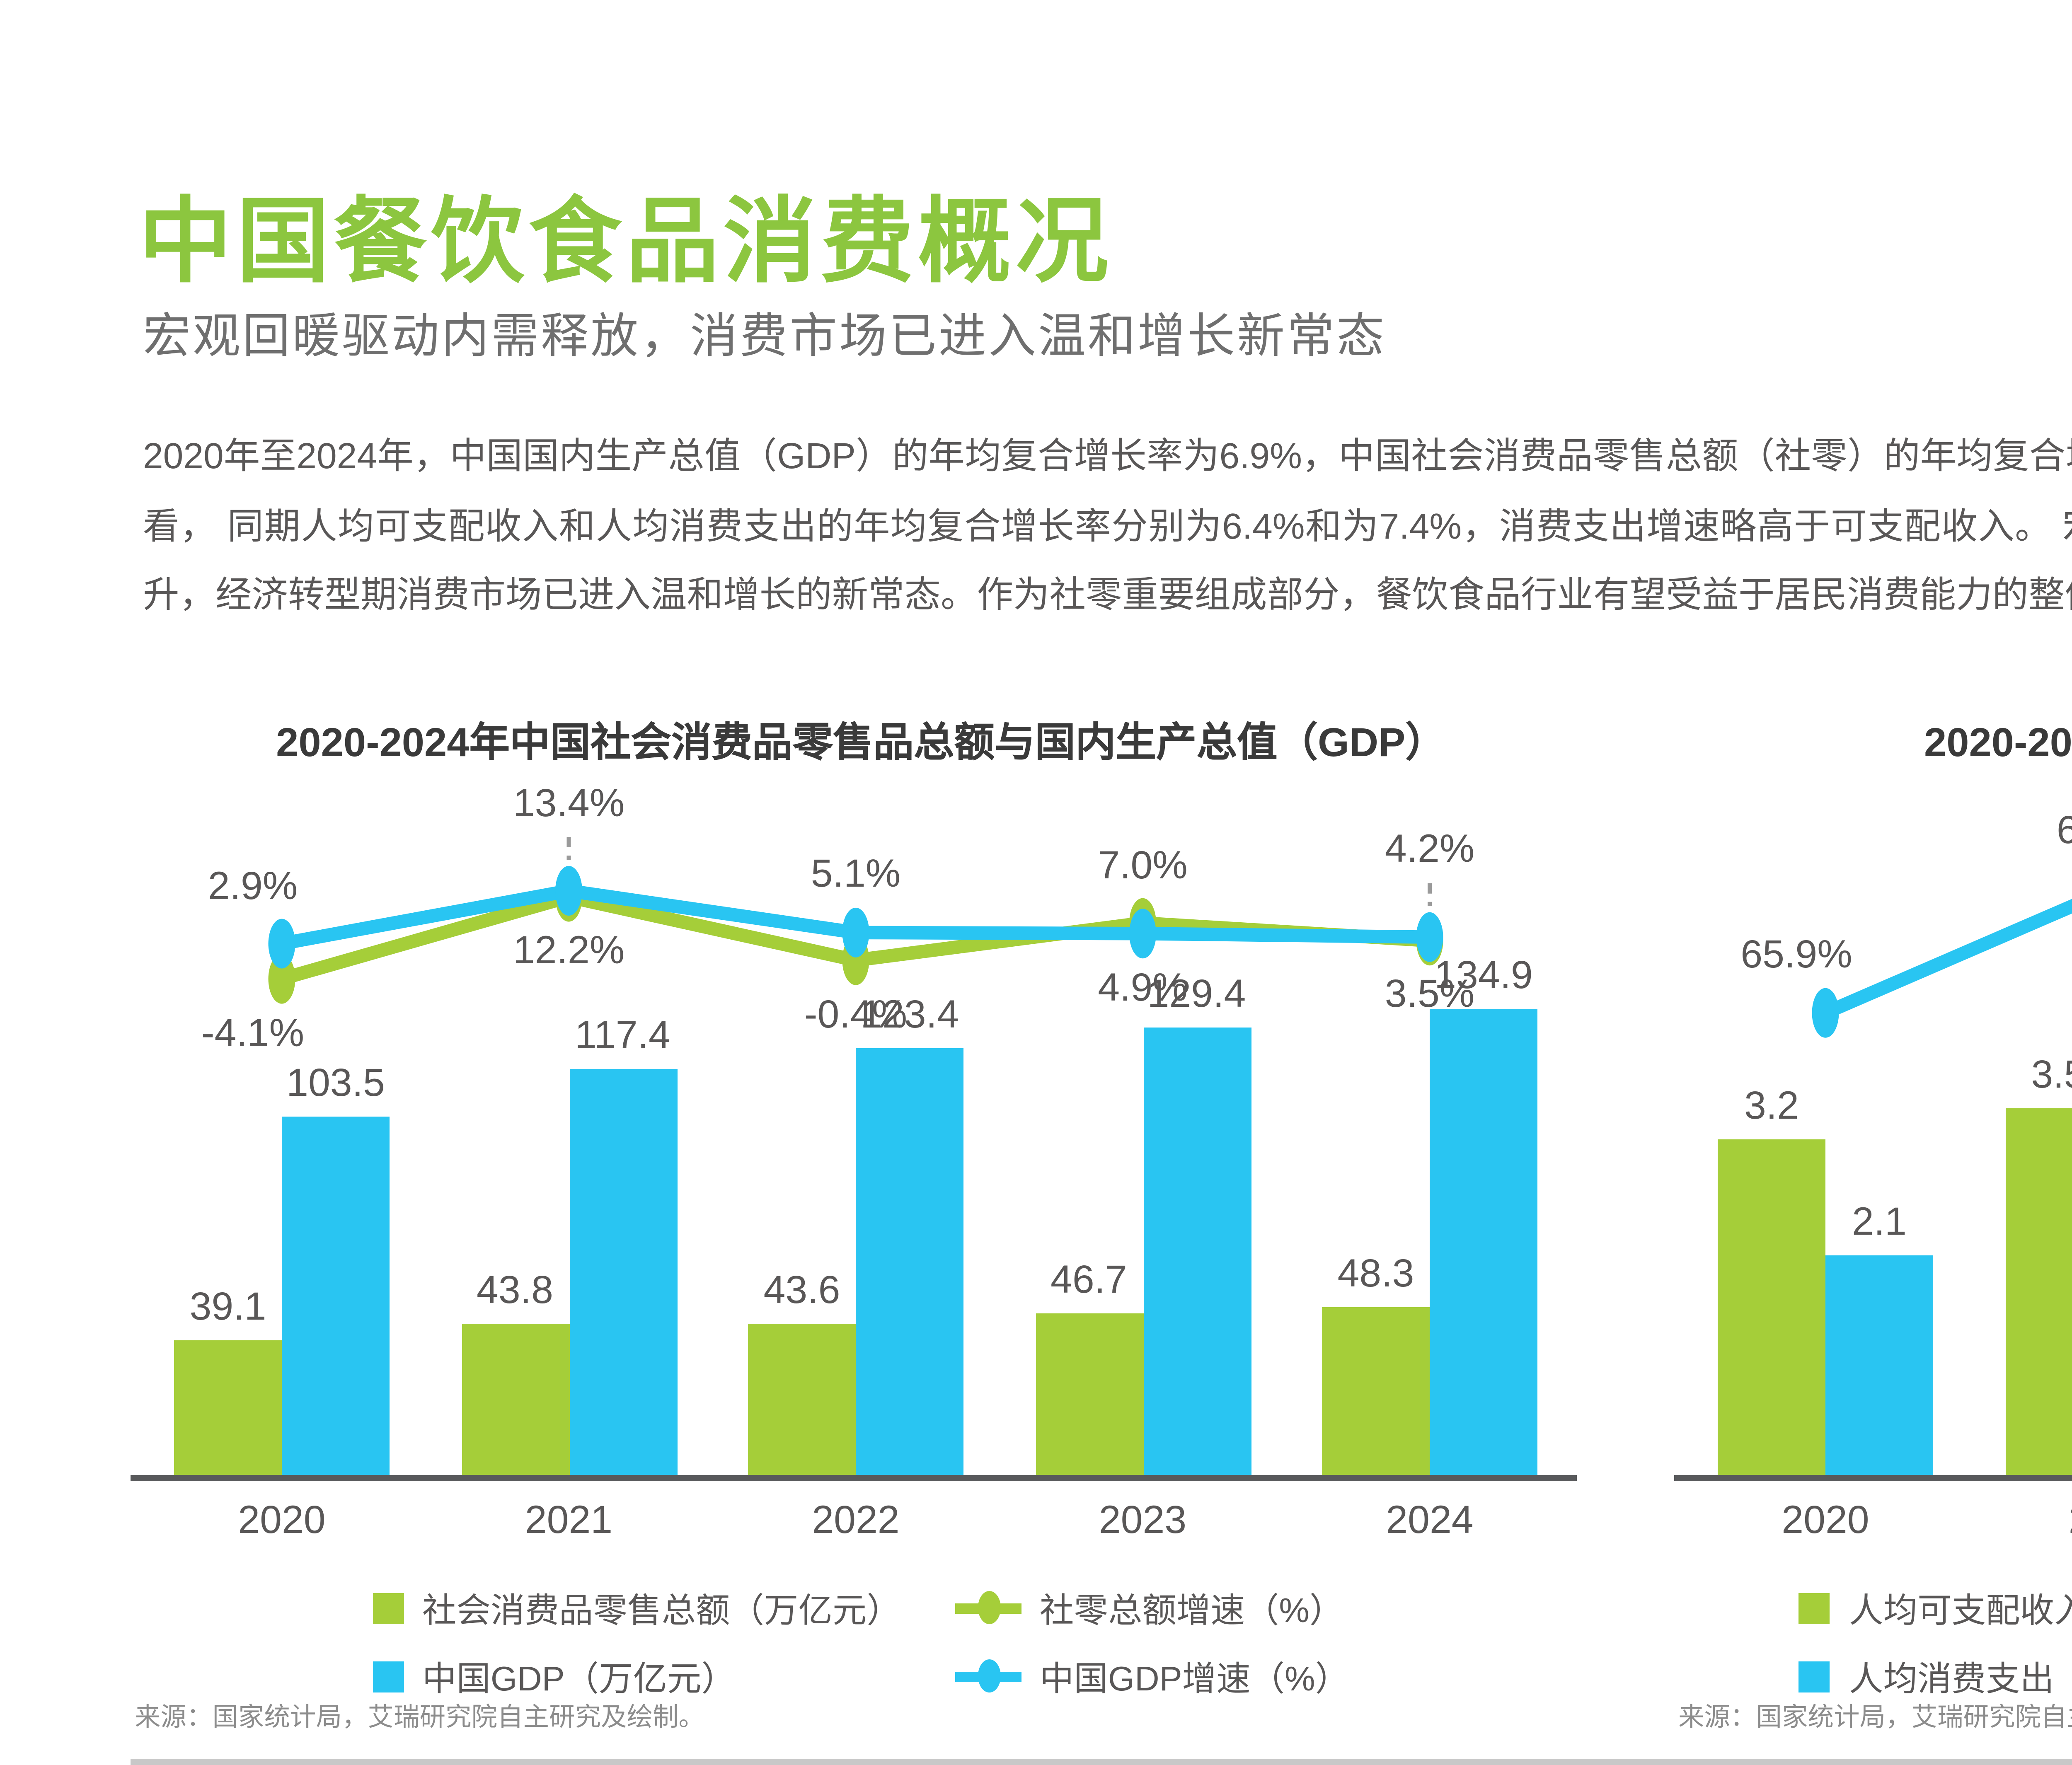 The height and width of the screenshot is (1765, 2072). I want to click on legend-item: 中国GDP增速（%）, so click(1152, 1676).